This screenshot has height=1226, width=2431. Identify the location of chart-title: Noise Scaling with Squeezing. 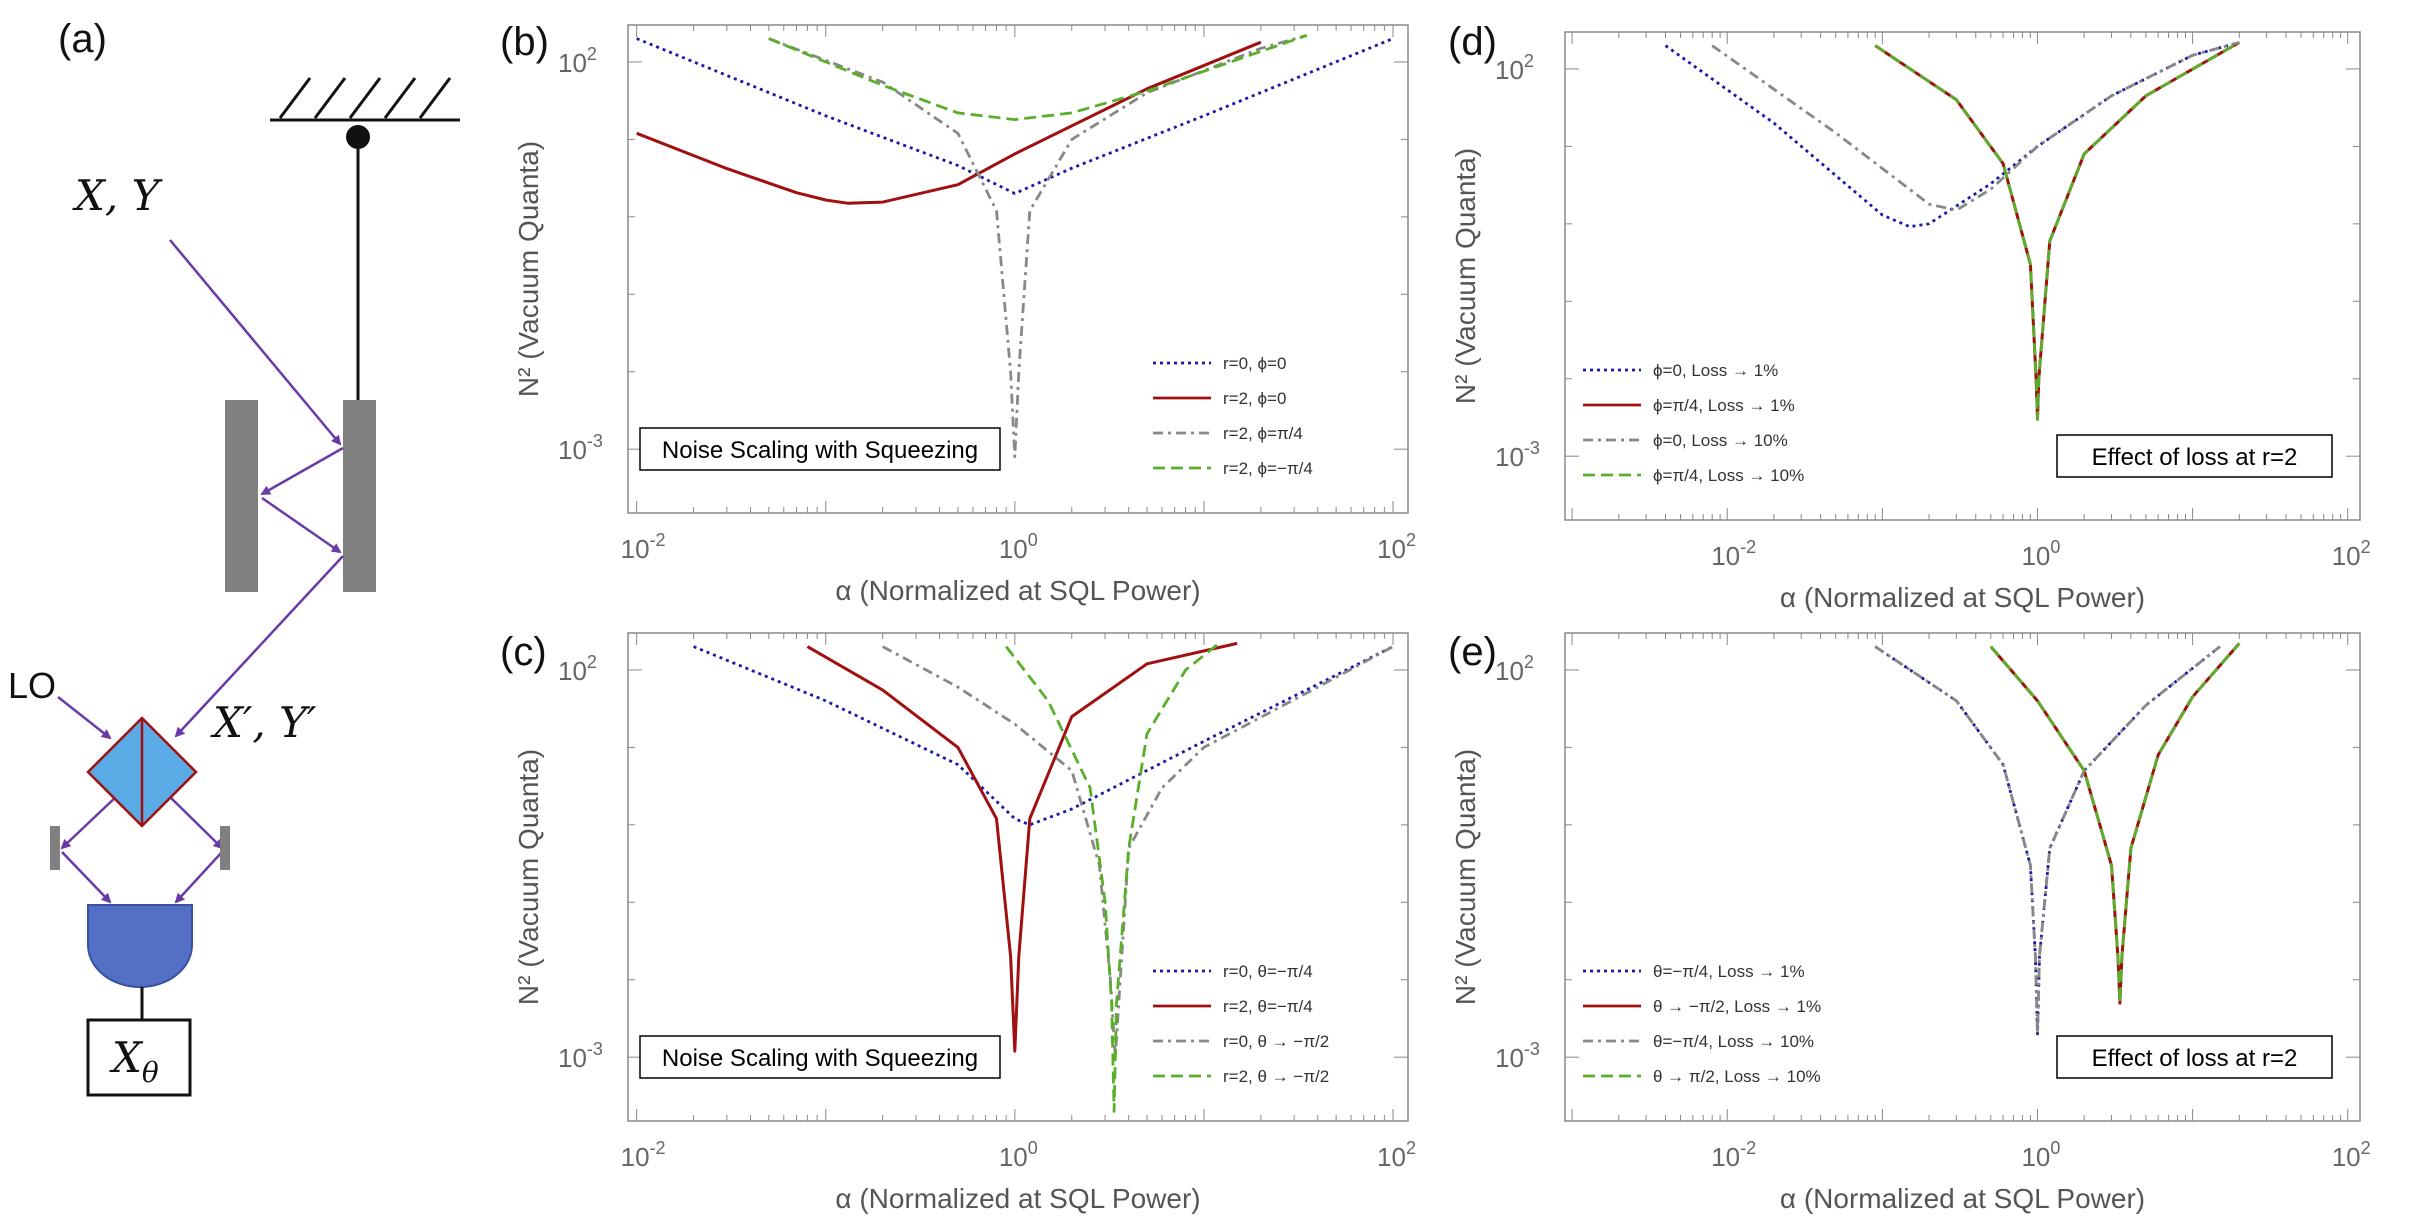
(820, 1058).